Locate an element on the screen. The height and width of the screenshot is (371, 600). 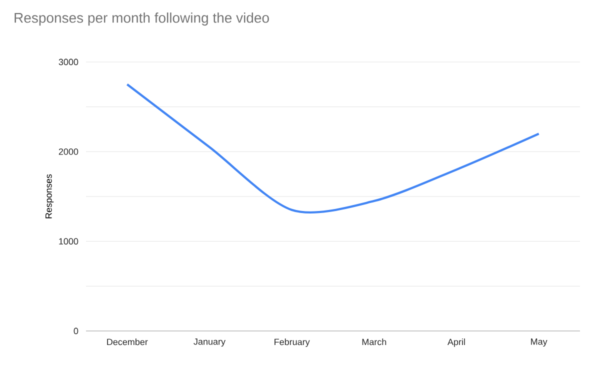
y-axis-title: Responses is located at coordinates (50, 196).